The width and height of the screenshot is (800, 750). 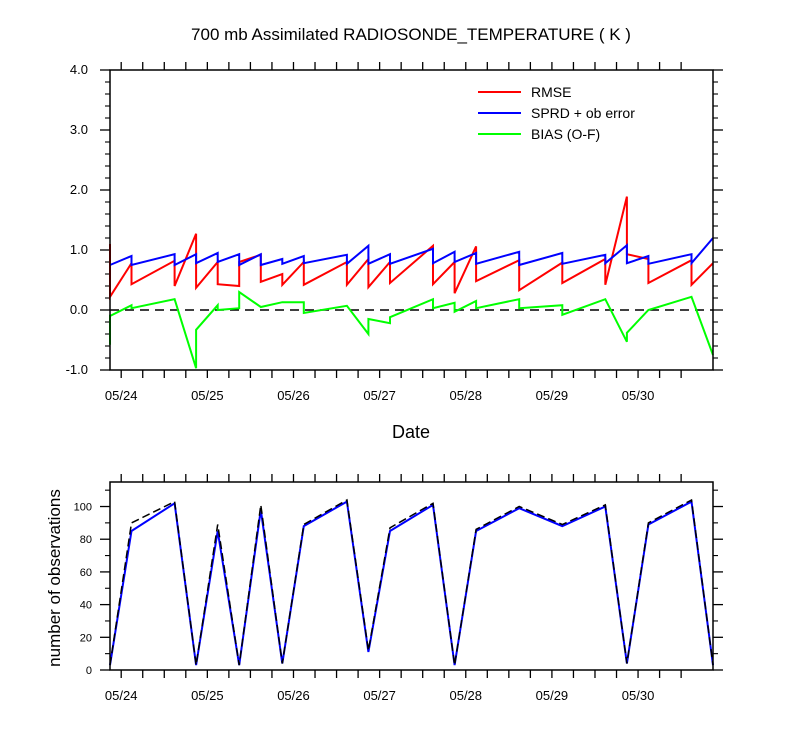 What do you see at coordinates (411, 329) in the screenshot?
I see `series-line-bias-o-f` at bounding box center [411, 329].